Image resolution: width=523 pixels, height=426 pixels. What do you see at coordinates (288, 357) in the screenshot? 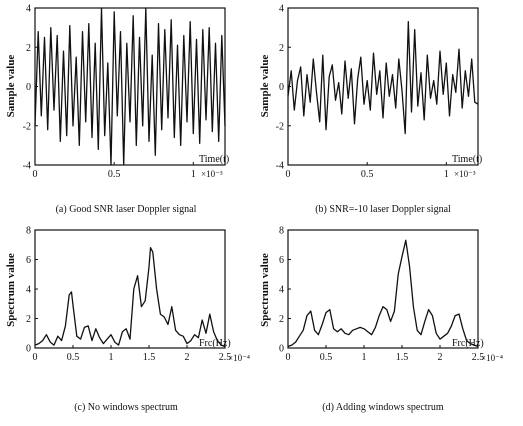
I see `panel-d-xtick-label: 0` at bounding box center [288, 357].